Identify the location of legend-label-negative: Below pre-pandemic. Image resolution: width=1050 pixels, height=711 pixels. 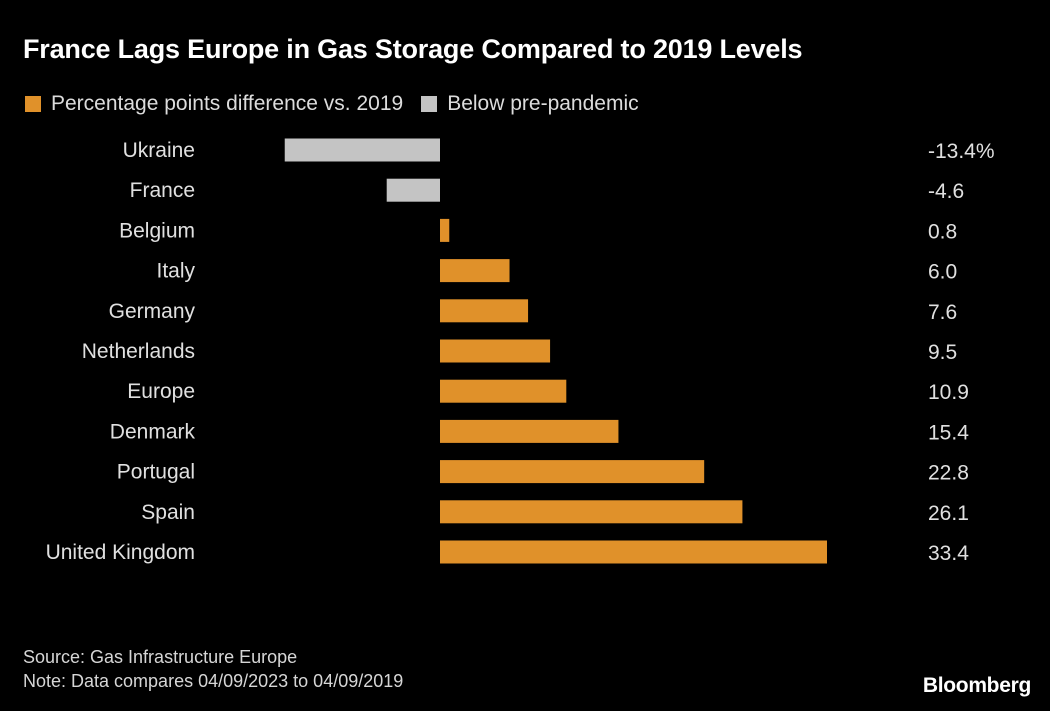
(543, 103).